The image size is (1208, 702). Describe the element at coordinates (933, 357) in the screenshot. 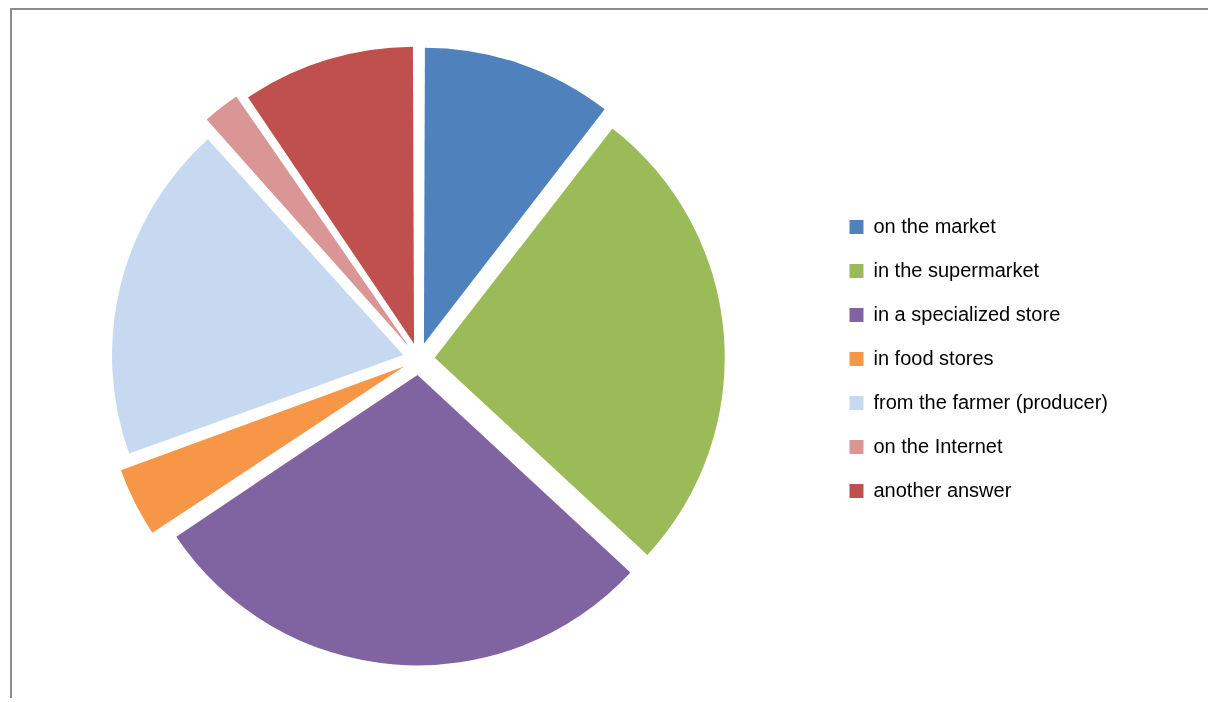

I see `legend-label: in food stores` at that location.